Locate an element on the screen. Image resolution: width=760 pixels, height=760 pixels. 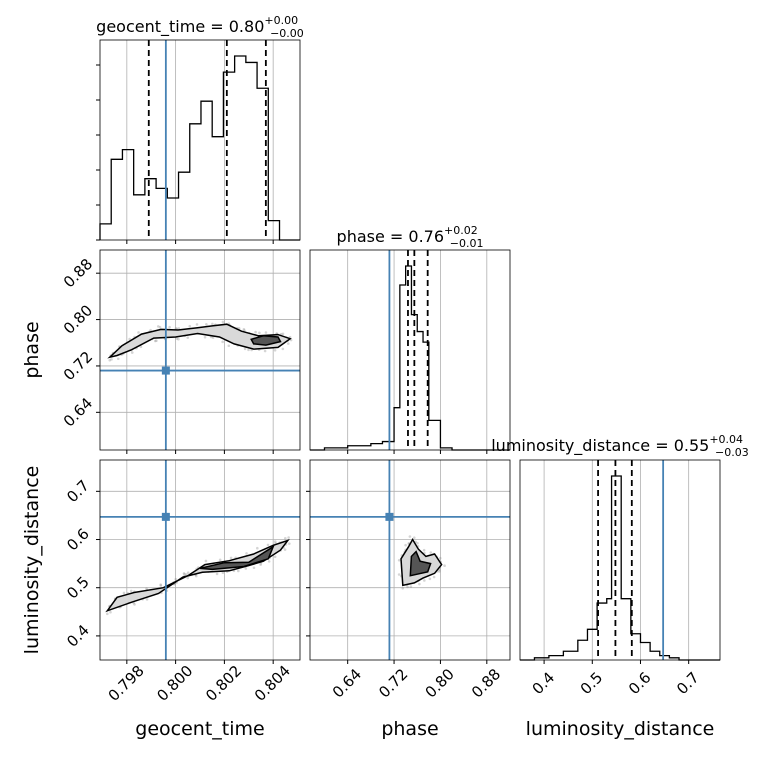
panel-hist-luminosity-distance: 0.4 0.5 0.6 0.7 is located at coordinates (620, 578).